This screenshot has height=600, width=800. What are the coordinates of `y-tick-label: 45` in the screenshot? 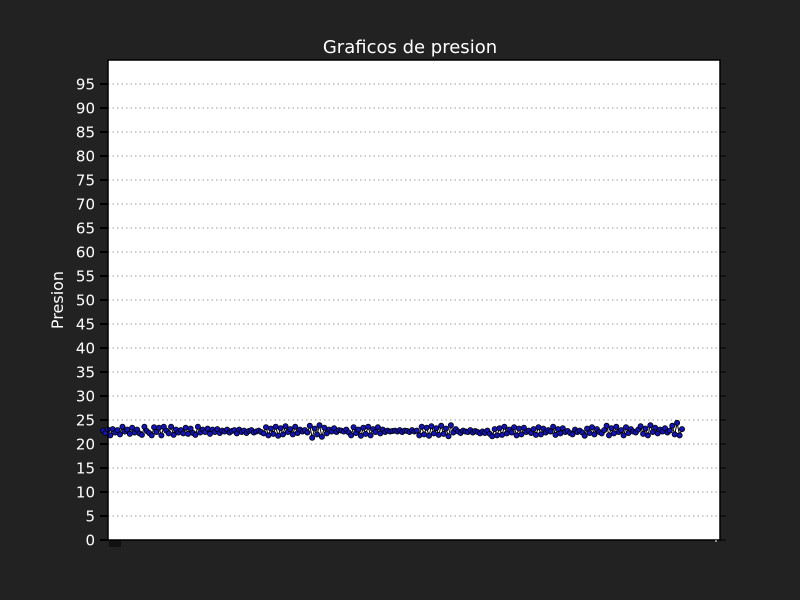 It's located at (85, 325).